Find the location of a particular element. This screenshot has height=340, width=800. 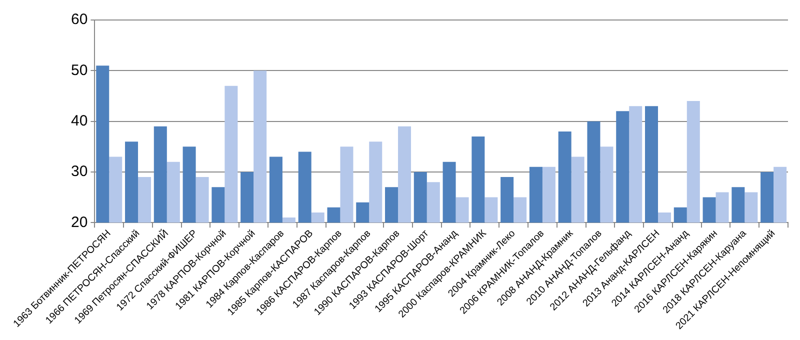

y-tick-label: 40 is located at coordinates (79, 121).